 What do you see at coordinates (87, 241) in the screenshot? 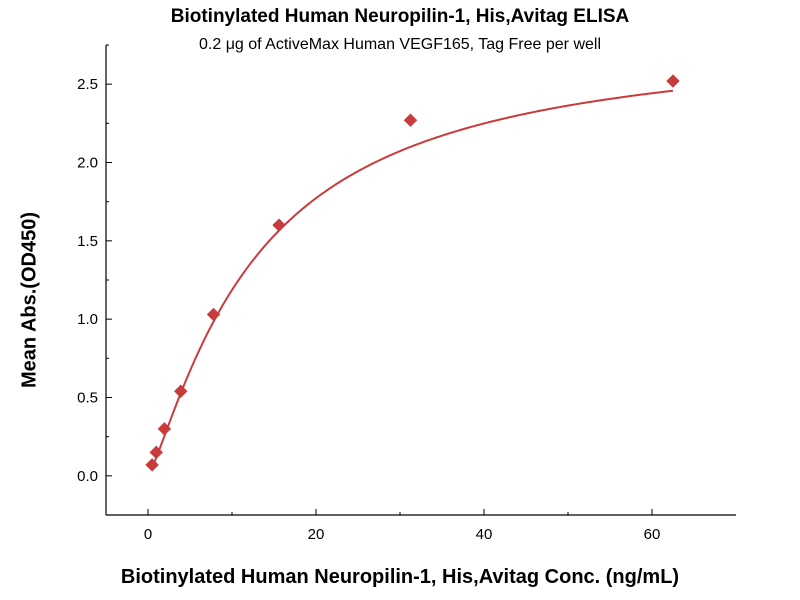
I see `y-tick-label: 1.5` at bounding box center [87, 241].